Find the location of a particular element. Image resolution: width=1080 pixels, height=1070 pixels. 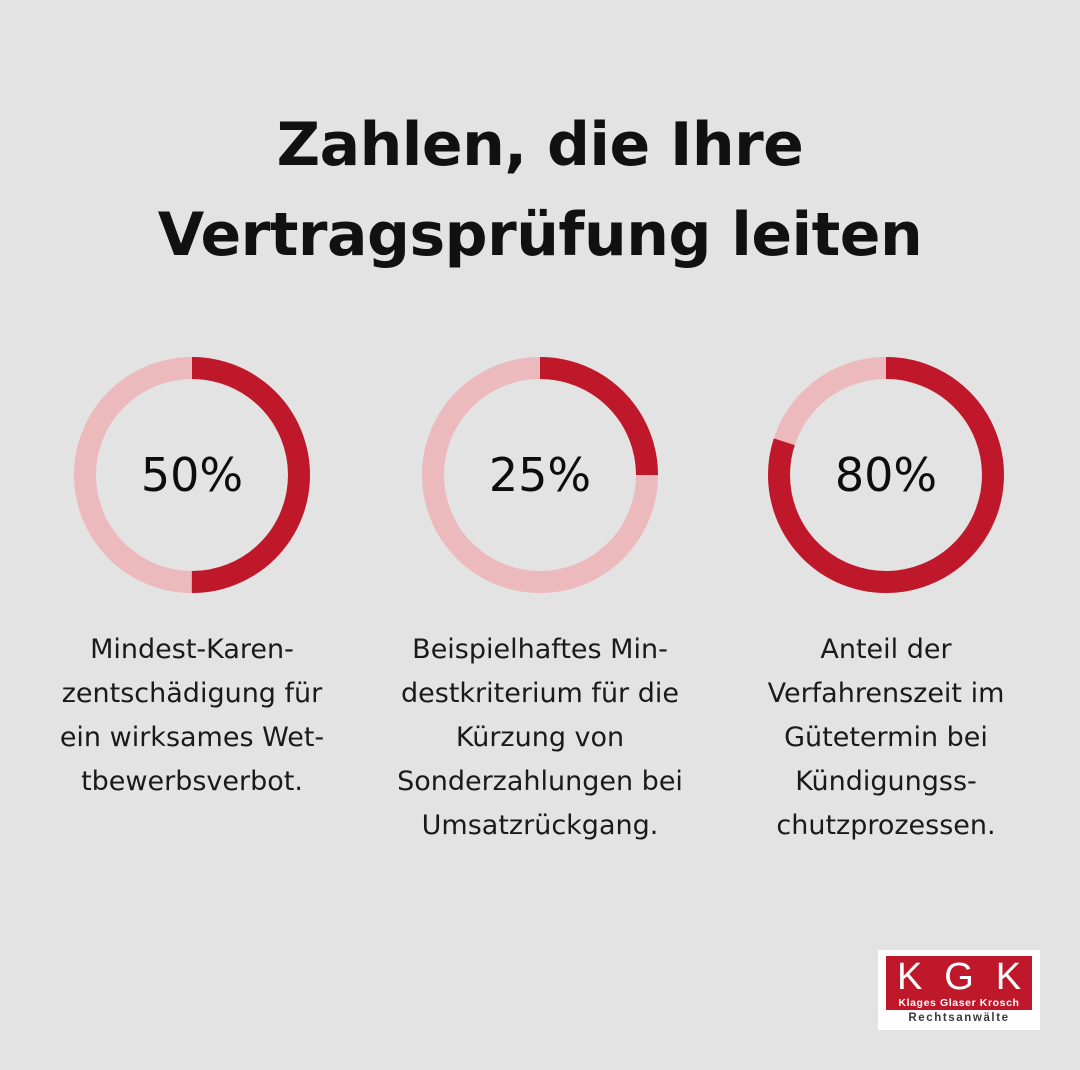

caption-line: chutzprozessen. is located at coordinates (886, 825).